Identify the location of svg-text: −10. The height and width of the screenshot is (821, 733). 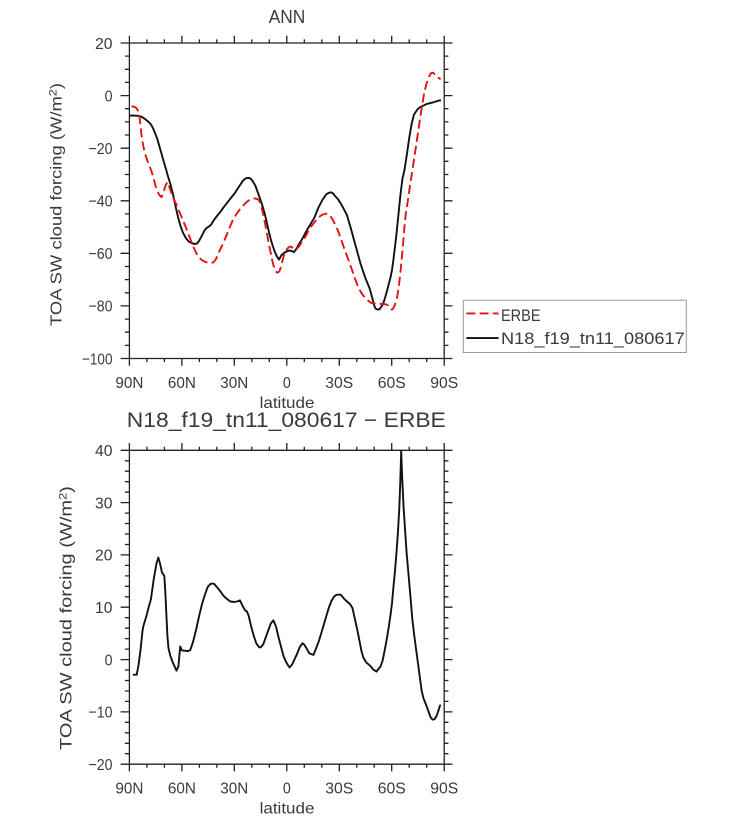
(101, 713).